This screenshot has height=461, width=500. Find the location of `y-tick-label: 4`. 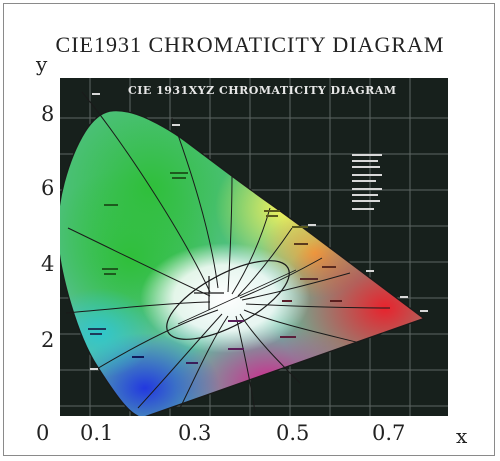

y-tick-label: 4 is located at coordinates (48, 264).